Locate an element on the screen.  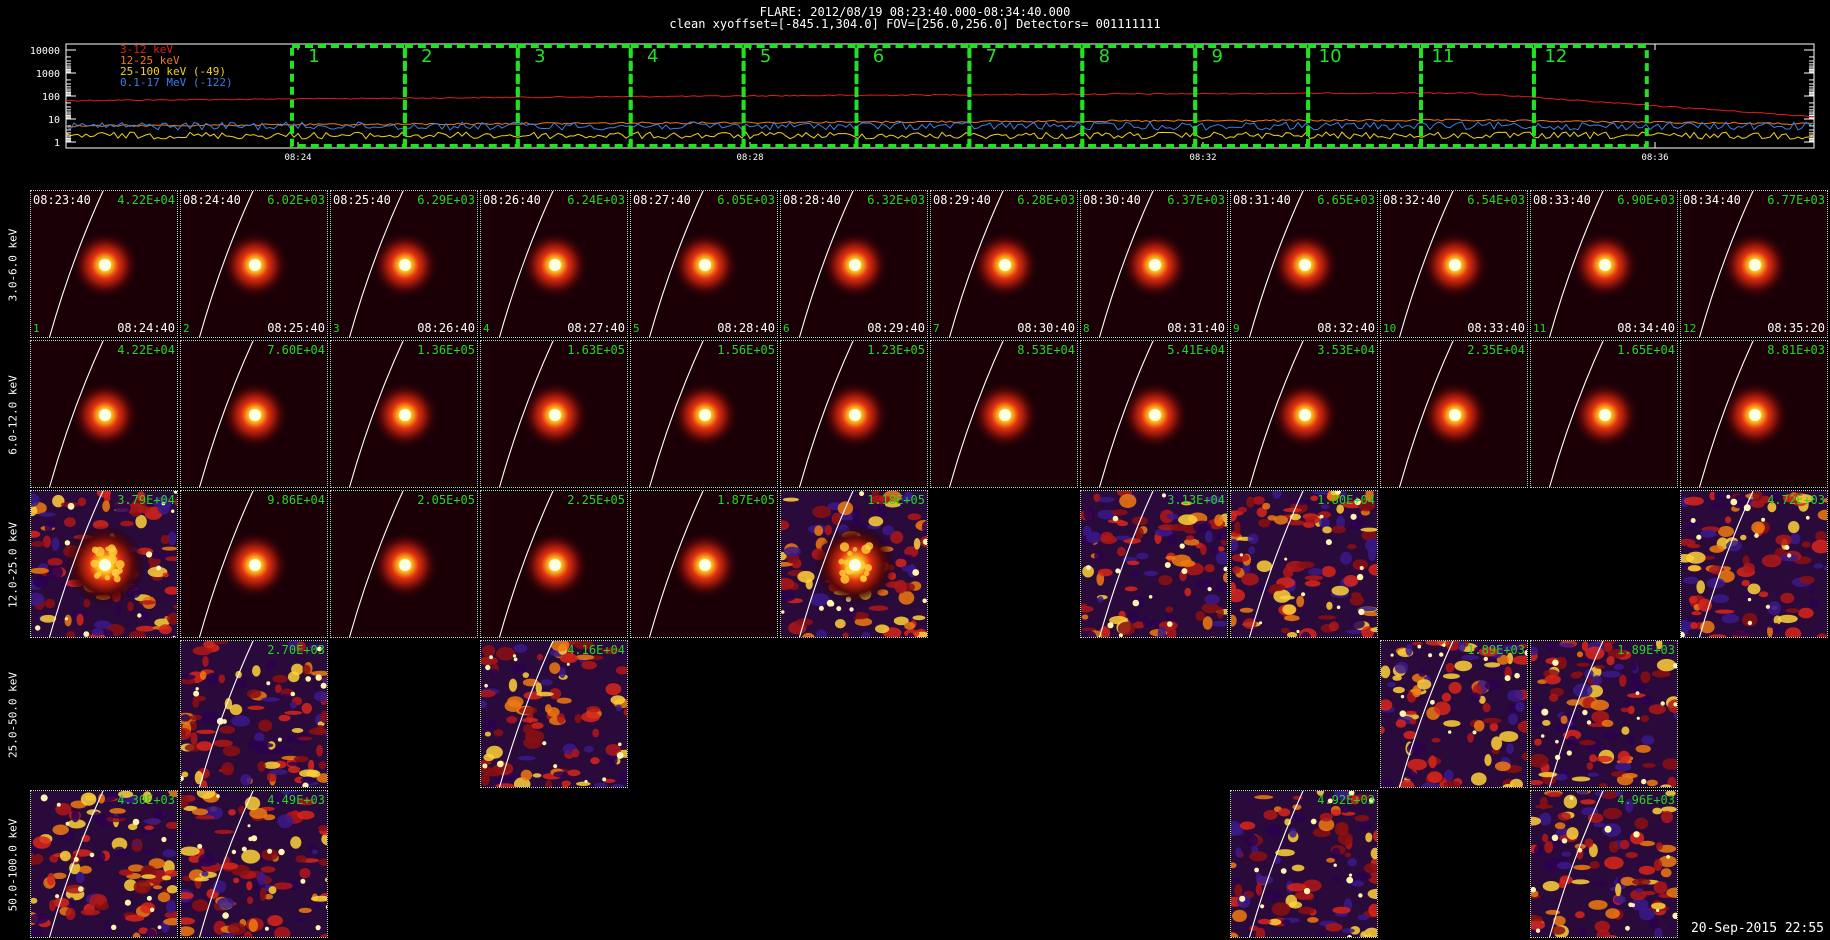
image-panel: 9.86E+04 is located at coordinates (254, 564).